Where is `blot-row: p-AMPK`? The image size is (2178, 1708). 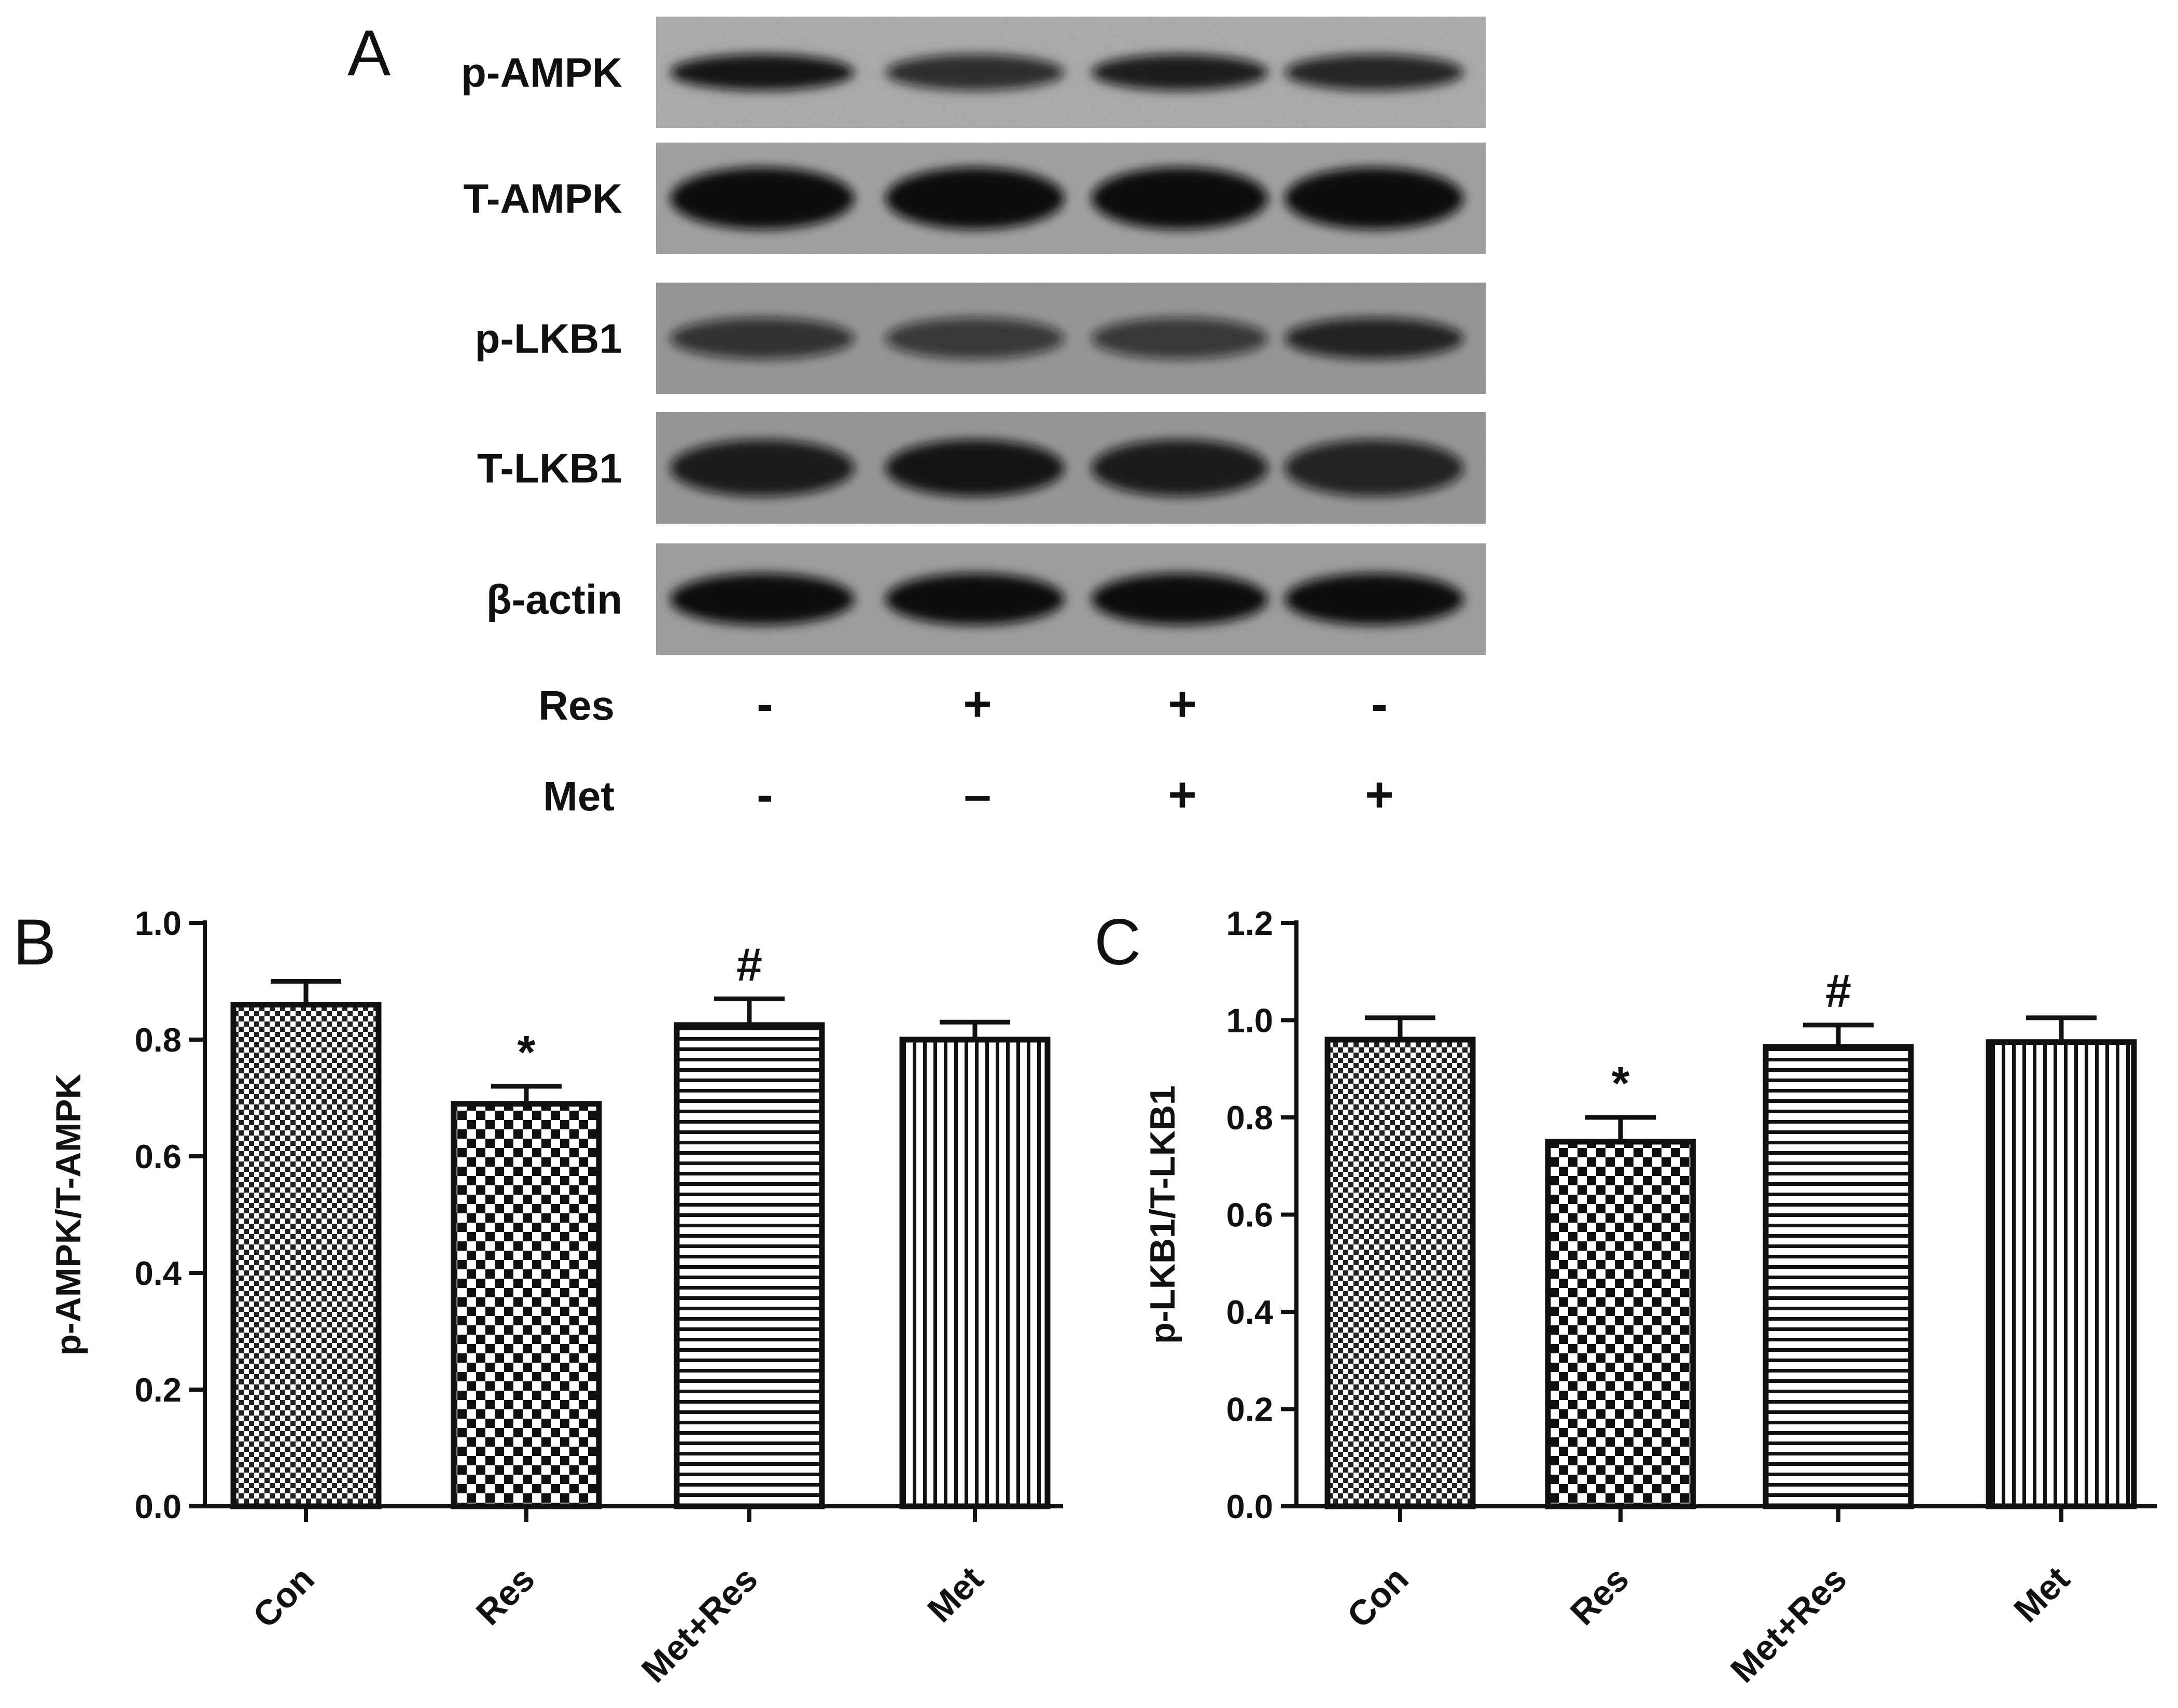 blot-row: p-AMPK is located at coordinates (973, 72).